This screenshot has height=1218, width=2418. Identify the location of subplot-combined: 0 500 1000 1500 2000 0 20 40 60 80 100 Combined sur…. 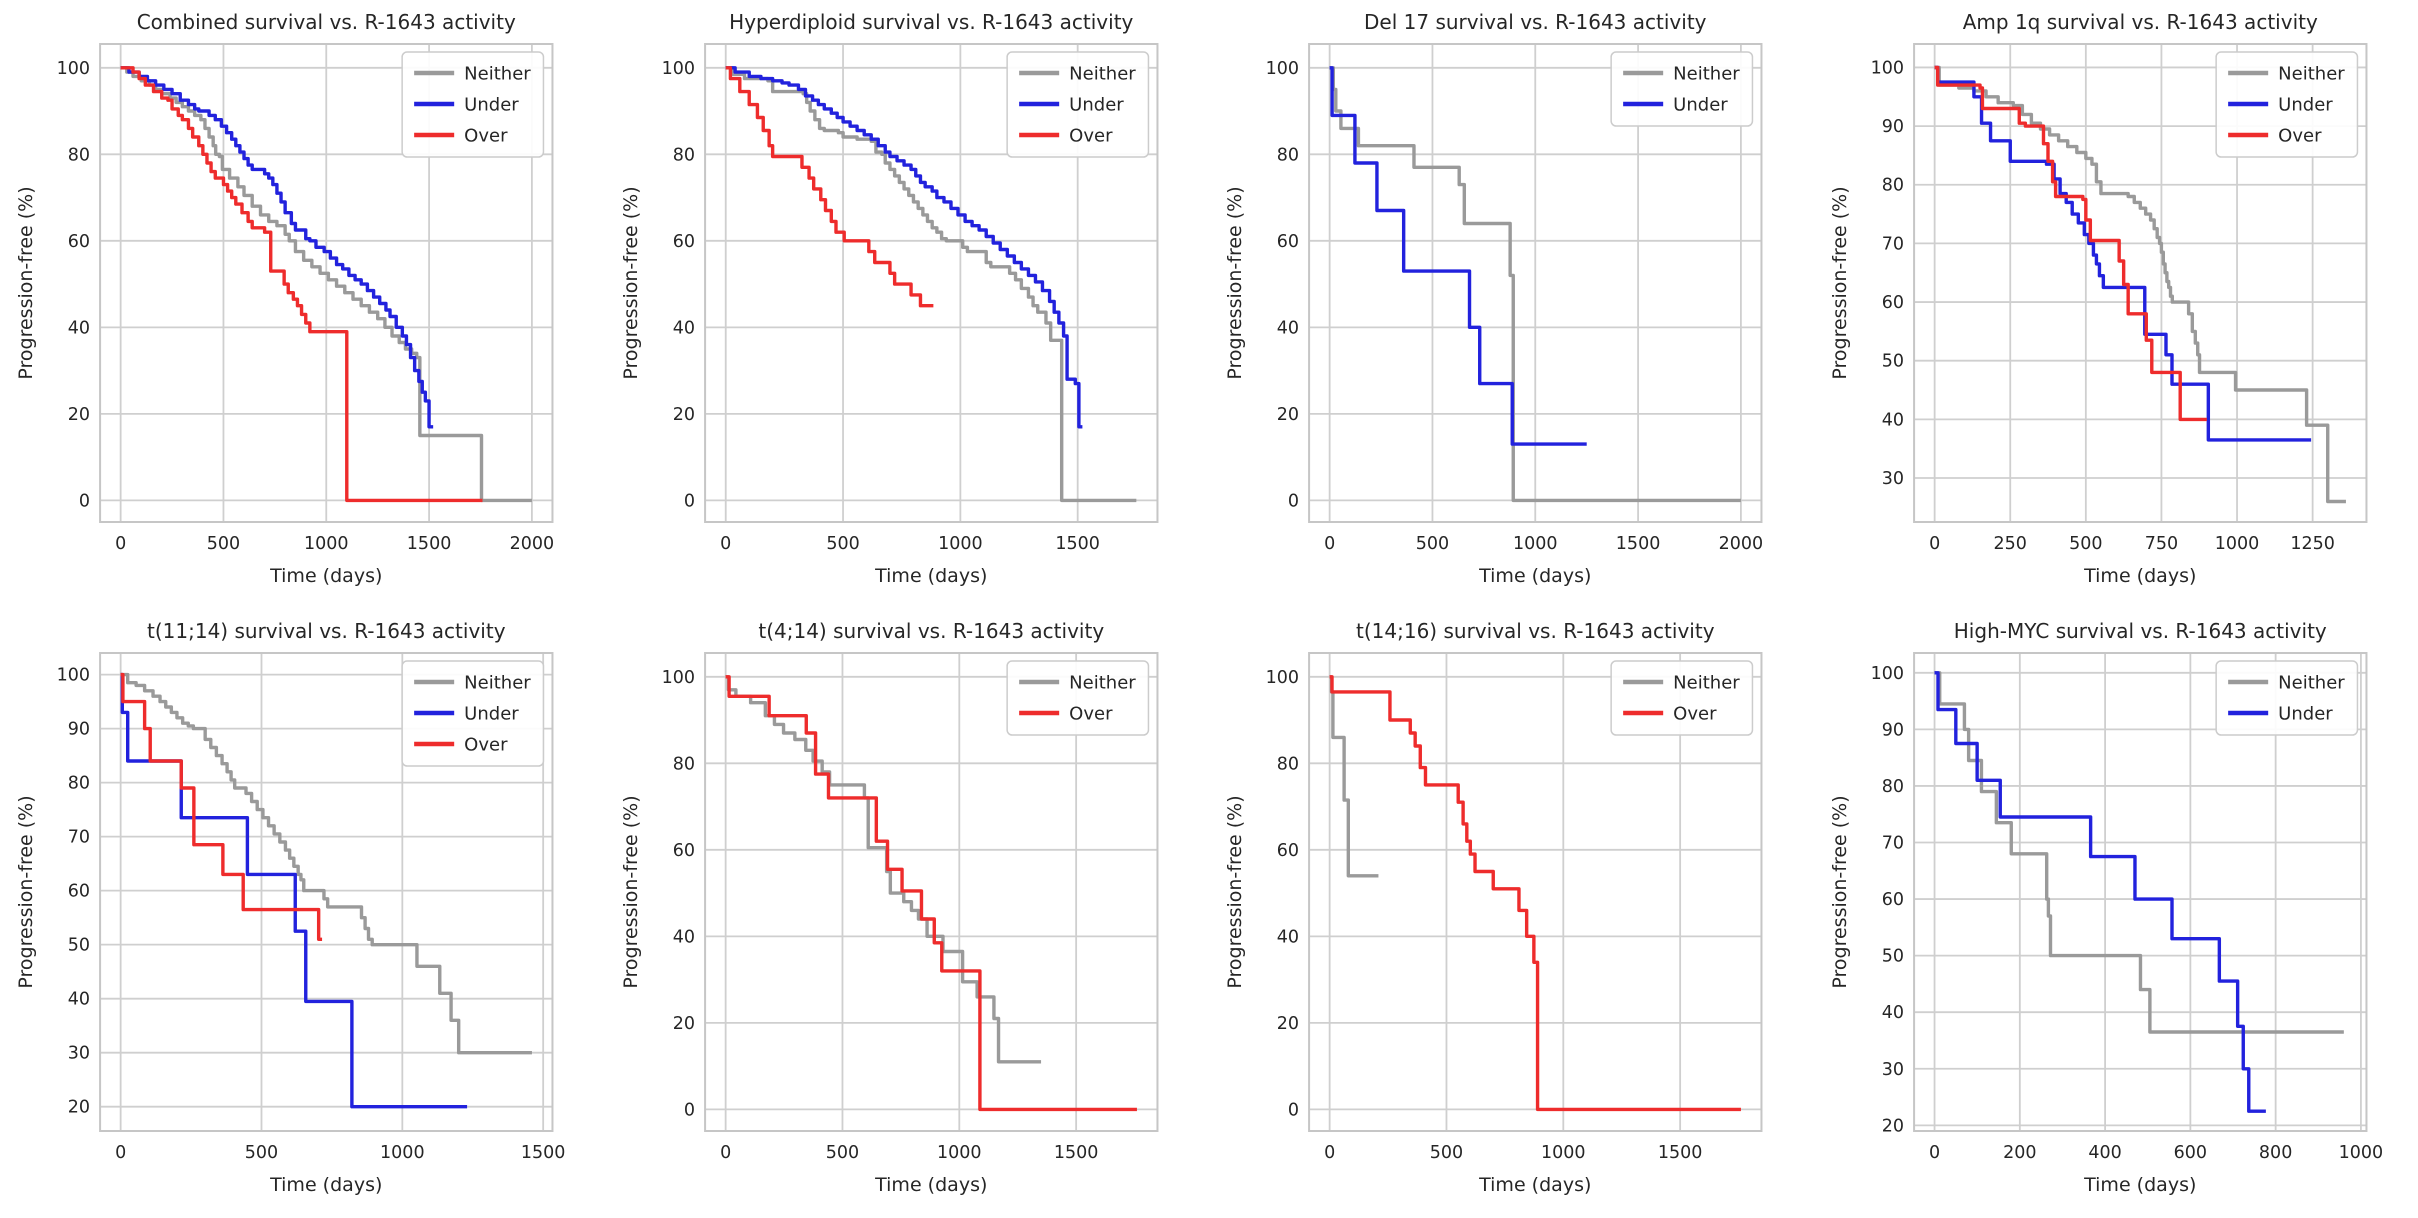
(302, 304).